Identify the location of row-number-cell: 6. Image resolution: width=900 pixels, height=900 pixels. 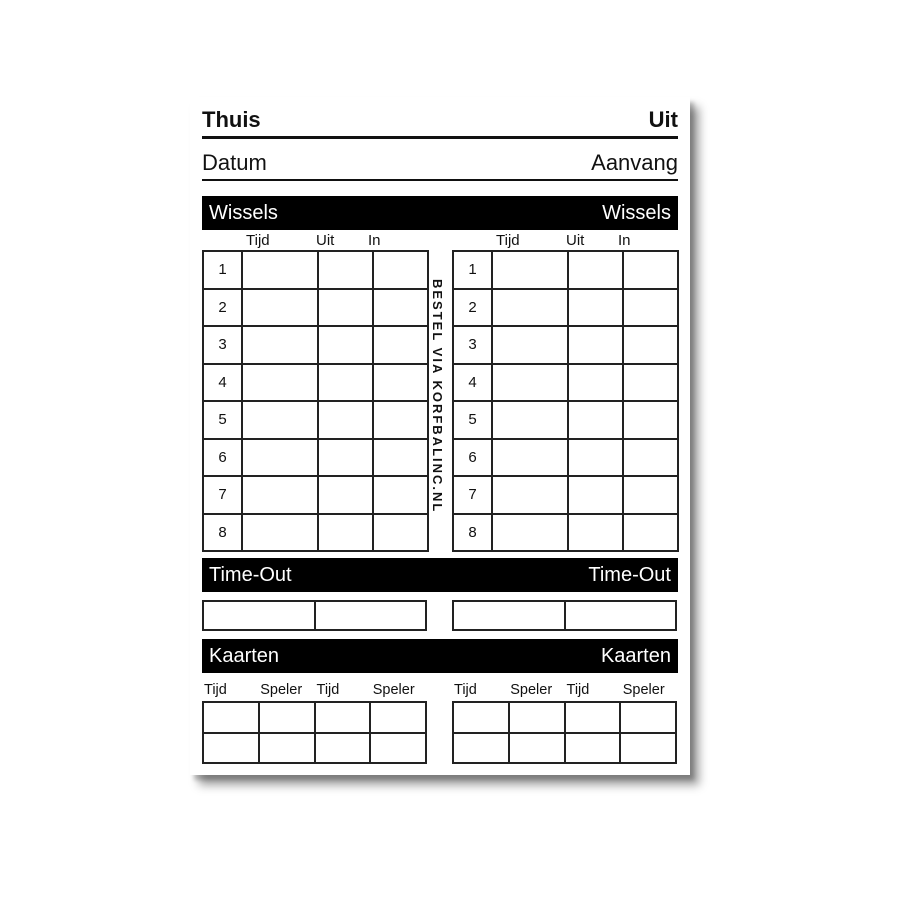
(472, 457).